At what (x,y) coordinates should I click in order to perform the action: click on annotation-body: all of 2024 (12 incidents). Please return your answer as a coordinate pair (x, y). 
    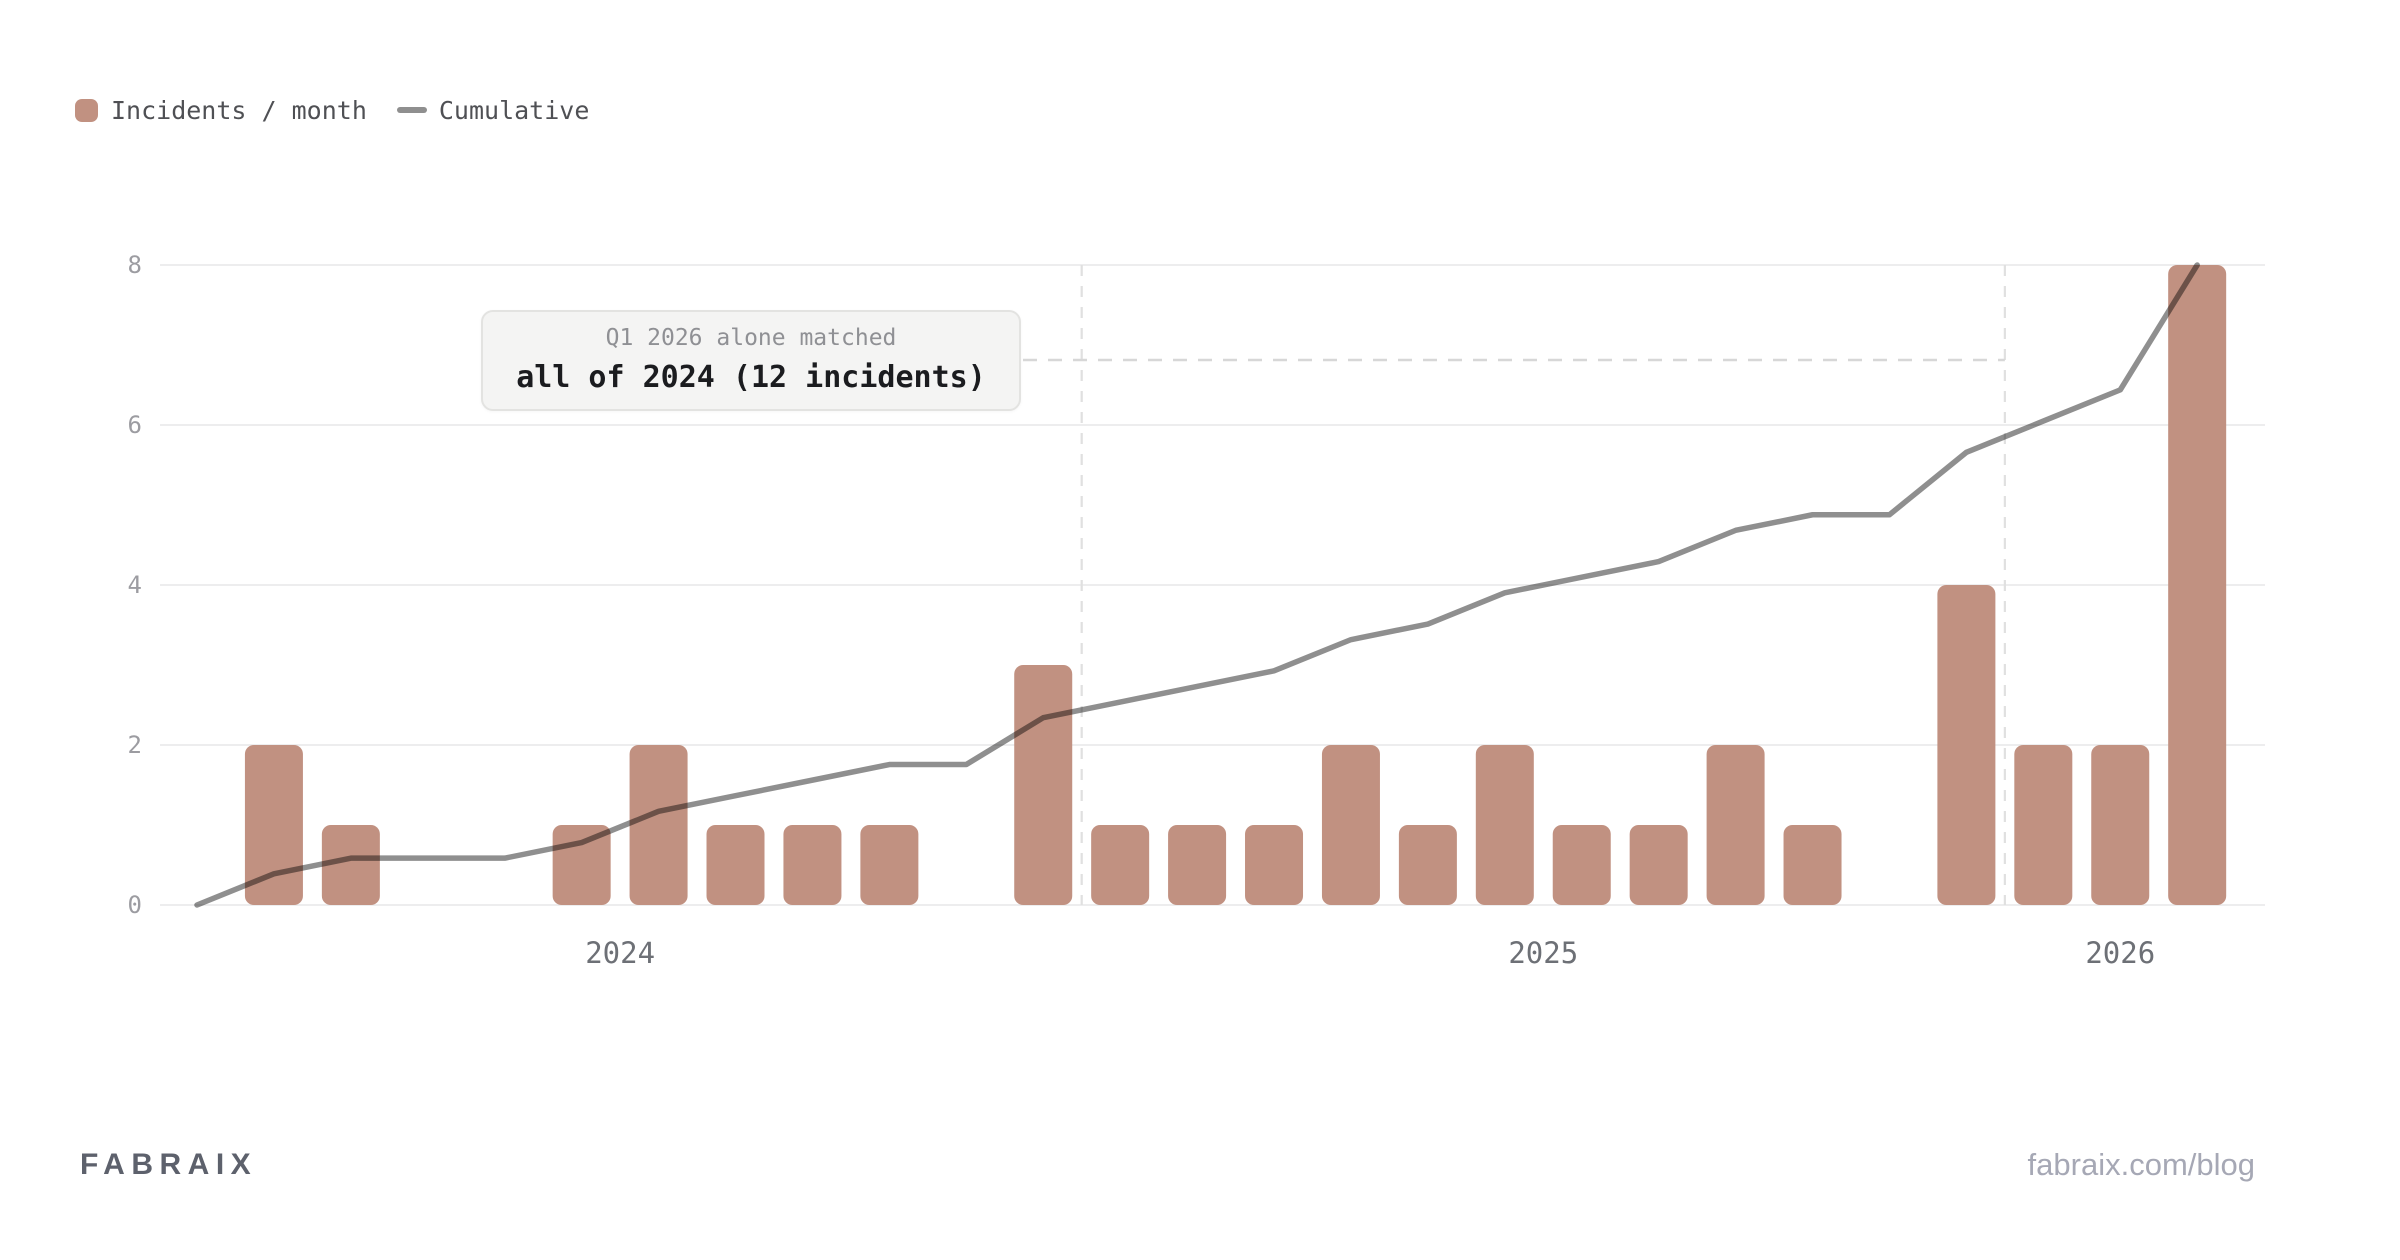
    Looking at the image, I should click on (751, 377).